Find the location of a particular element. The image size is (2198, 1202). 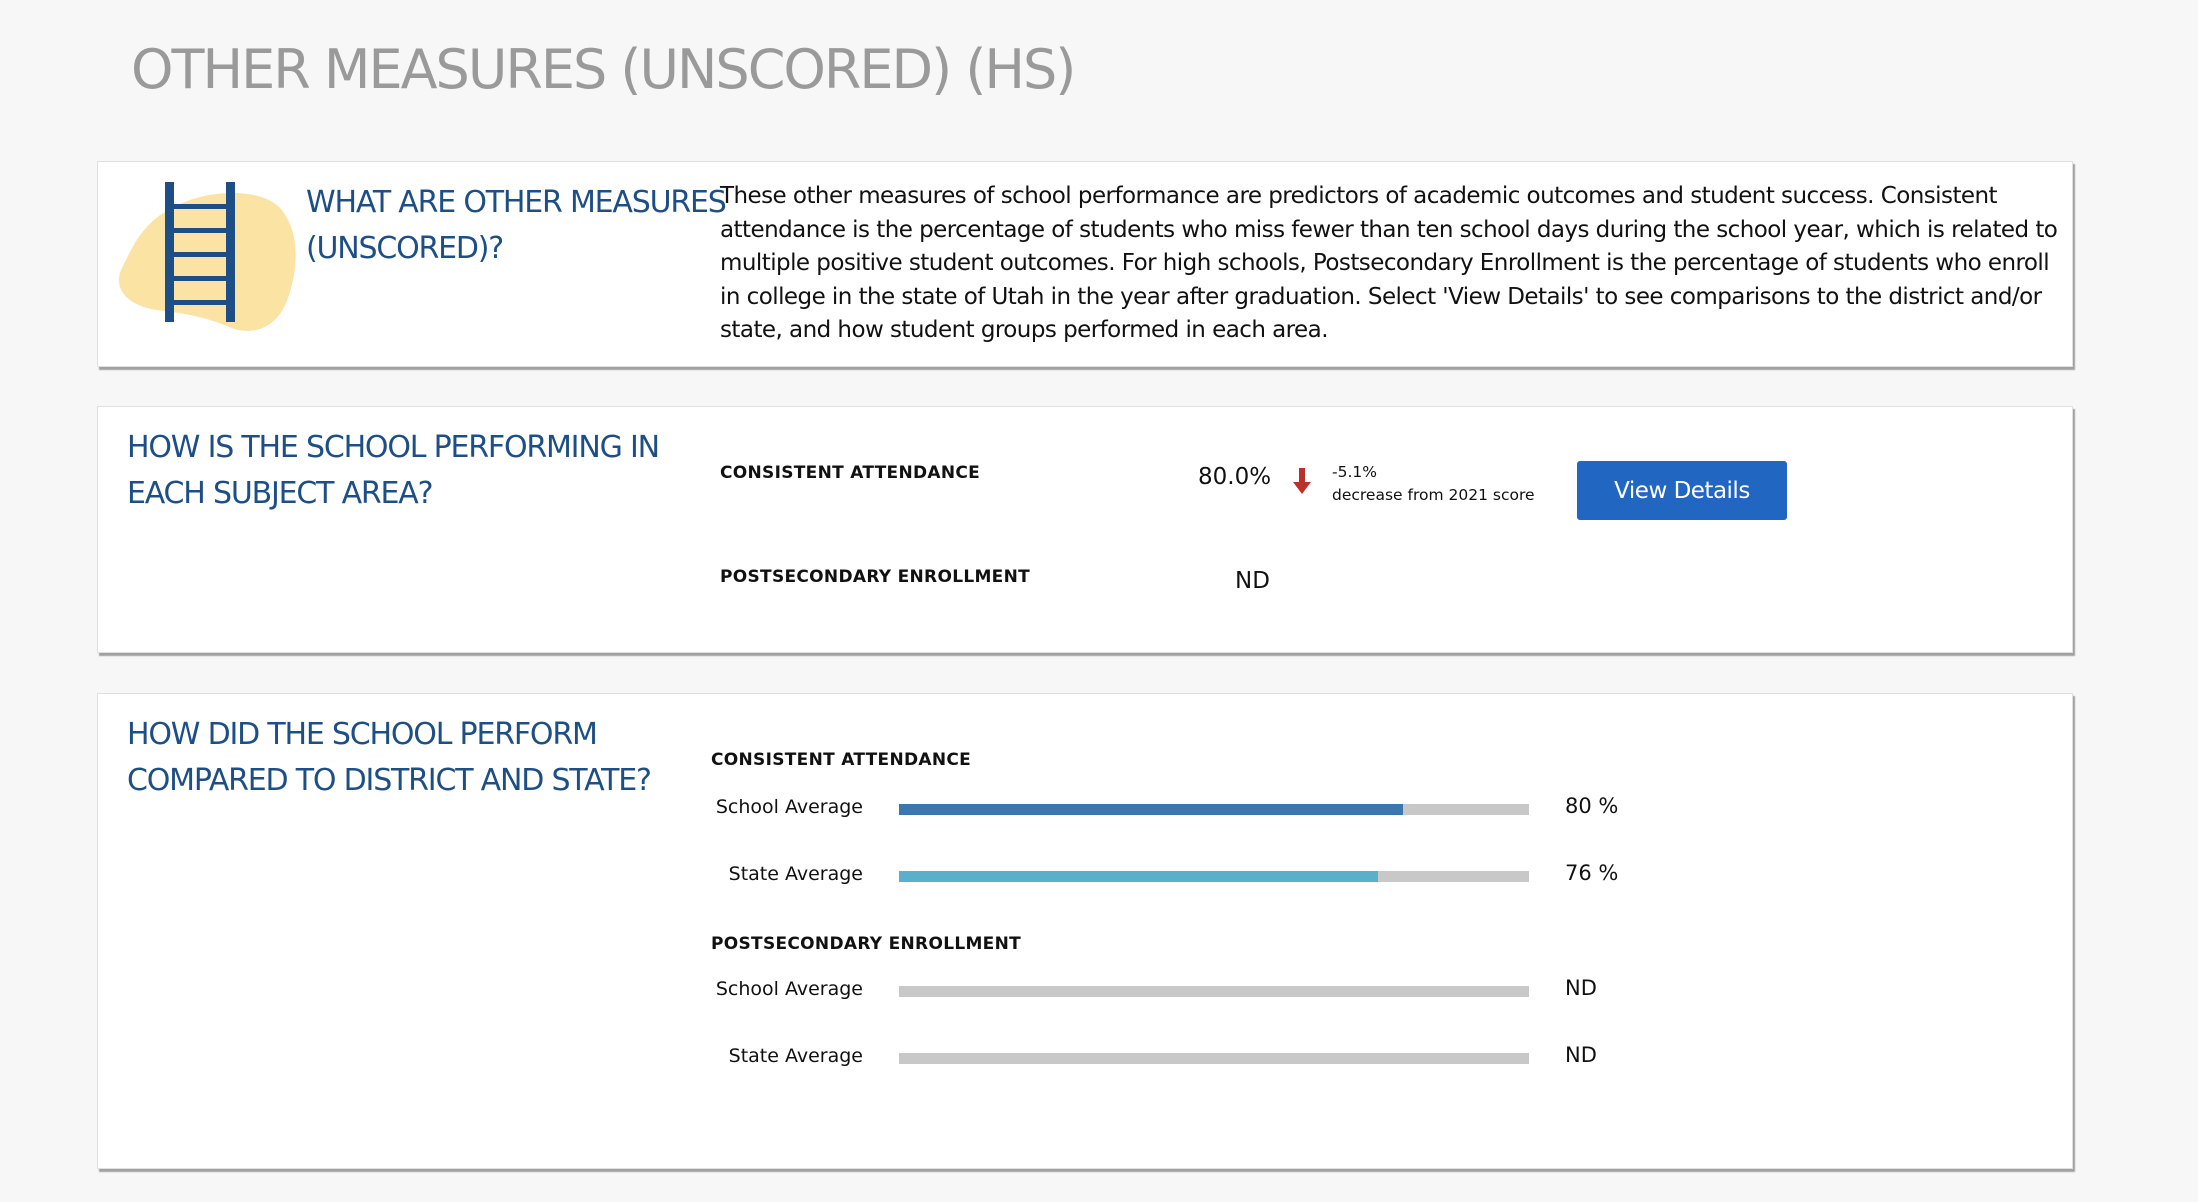

bar-track-enrollment-school is located at coordinates (1214, 991).